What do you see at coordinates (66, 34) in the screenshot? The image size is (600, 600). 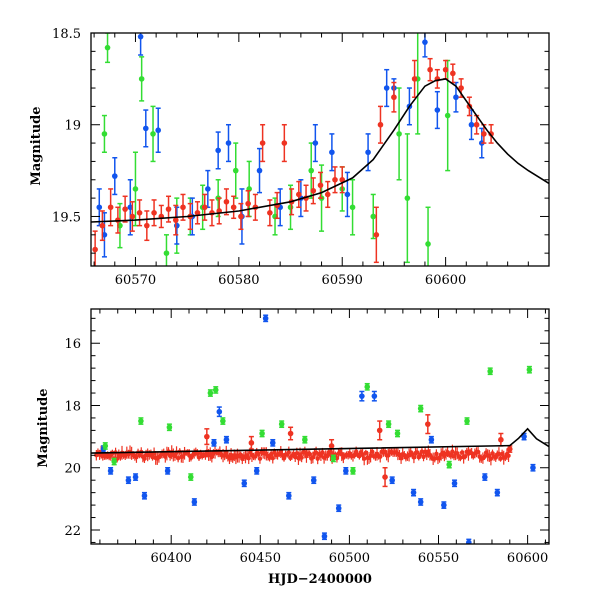 I see `y-tick-label: 18.5` at bounding box center [66, 34].